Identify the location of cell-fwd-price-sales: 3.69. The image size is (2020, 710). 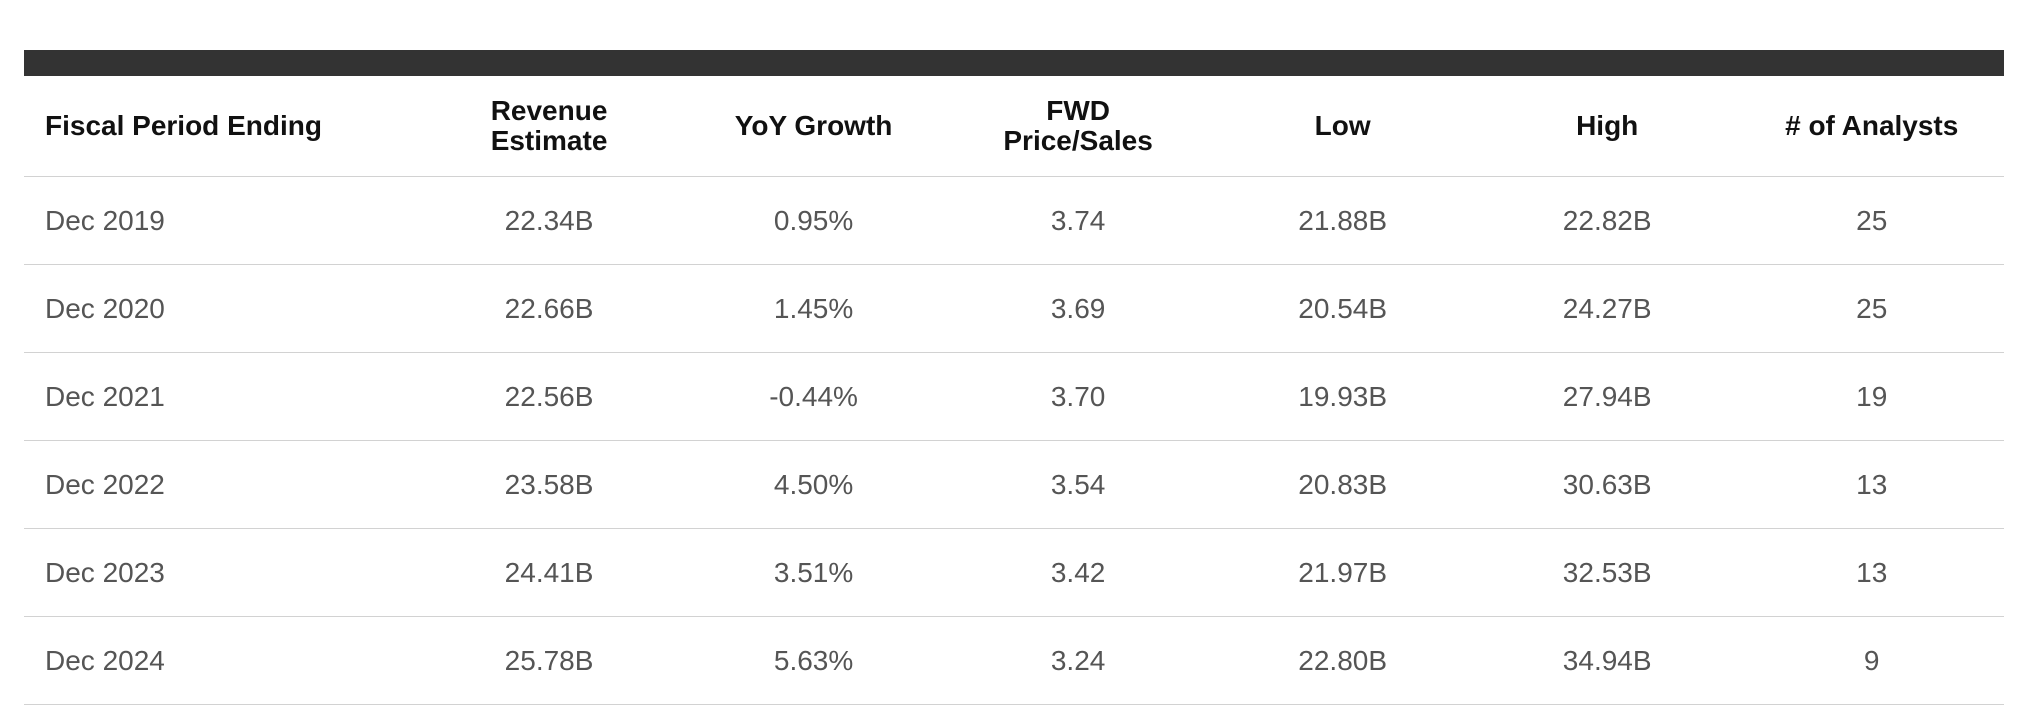
(1078, 308).